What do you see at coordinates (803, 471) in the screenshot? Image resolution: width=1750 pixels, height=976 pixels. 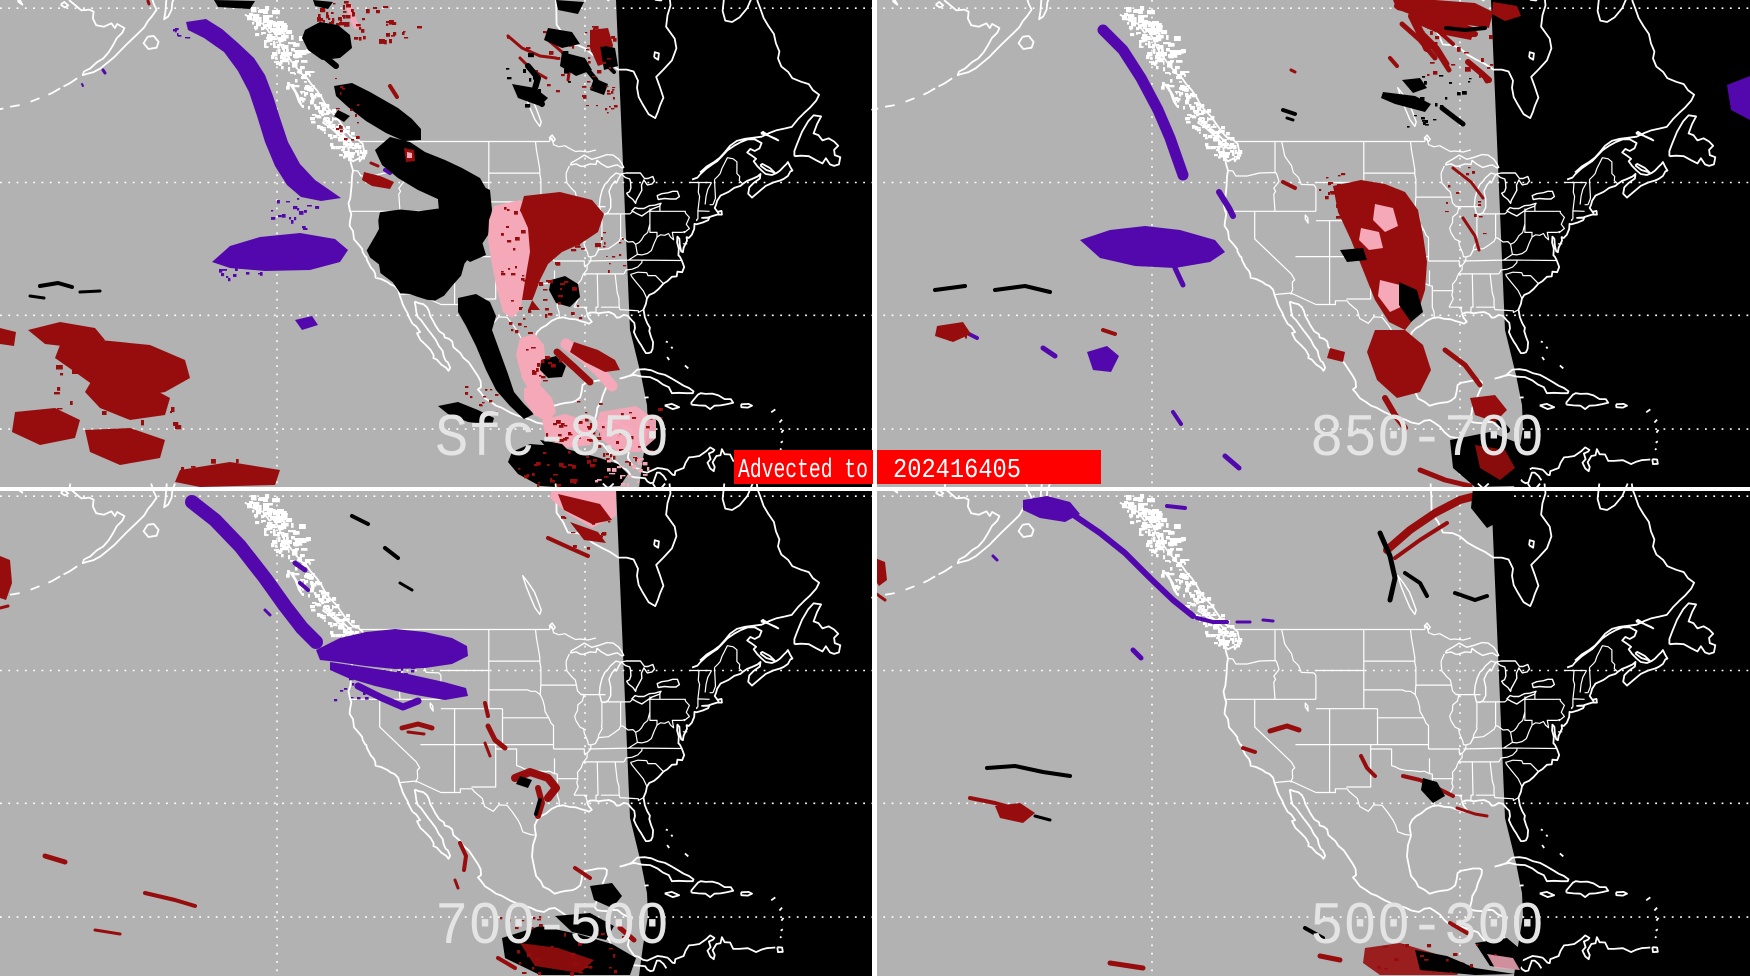 I see `svg-text: Advected to` at bounding box center [803, 471].